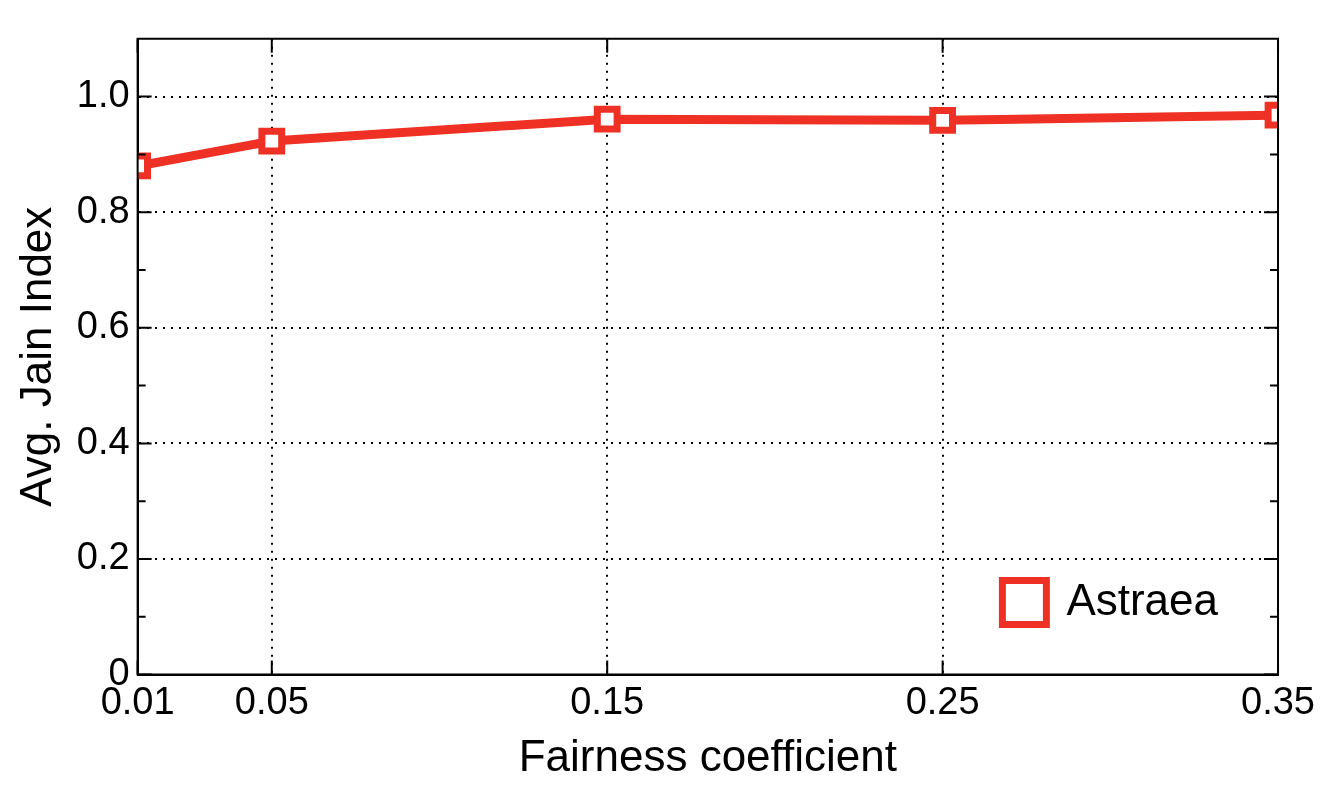 The height and width of the screenshot is (797, 1329). I want to click on y-tick-label: 0.2, so click(103, 556).